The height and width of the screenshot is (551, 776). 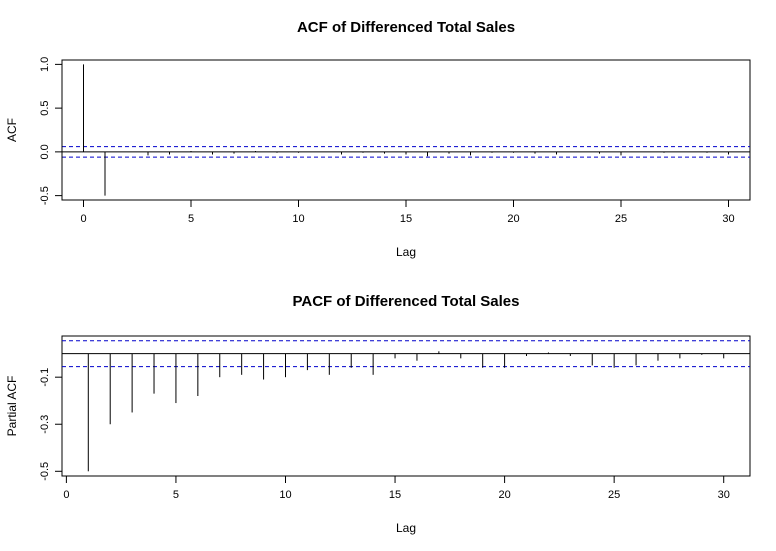 What do you see at coordinates (406, 219) in the screenshot?
I see `acf-x-tick-label-15: 15` at bounding box center [406, 219].